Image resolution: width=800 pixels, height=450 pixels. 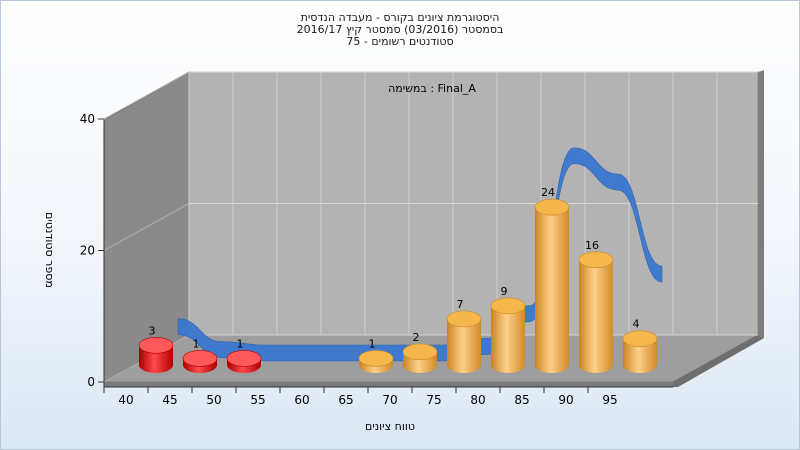 I want to click on x-tick-label: 75, so click(x=433, y=400).